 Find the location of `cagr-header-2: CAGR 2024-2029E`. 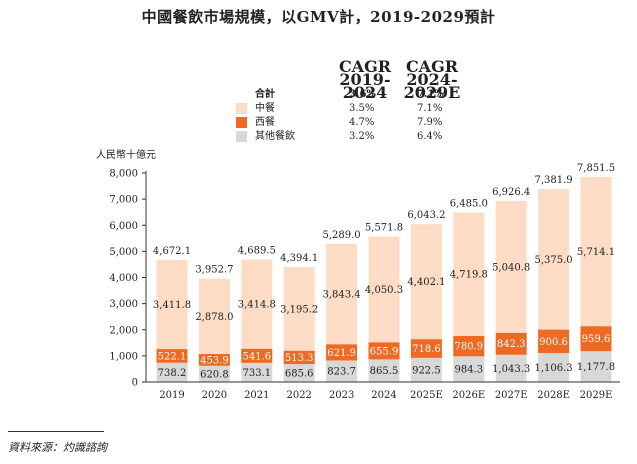

cagr-header-2: CAGR 2024-2029E is located at coordinates (432, 80).